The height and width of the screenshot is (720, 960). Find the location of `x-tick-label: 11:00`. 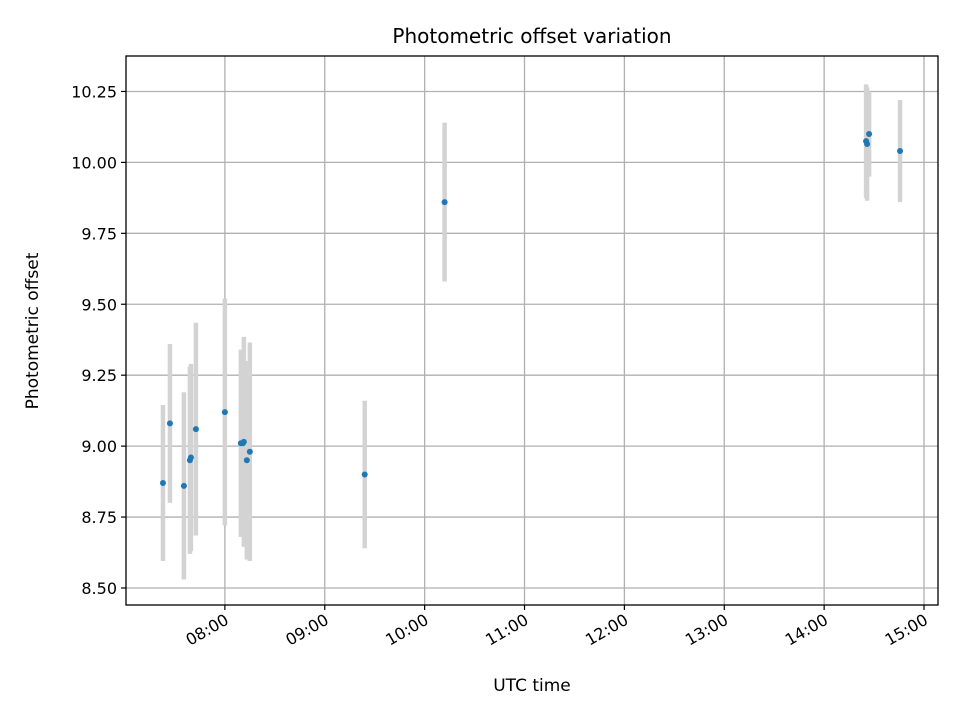

x-tick-label: 11:00 is located at coordinates (506, 630).